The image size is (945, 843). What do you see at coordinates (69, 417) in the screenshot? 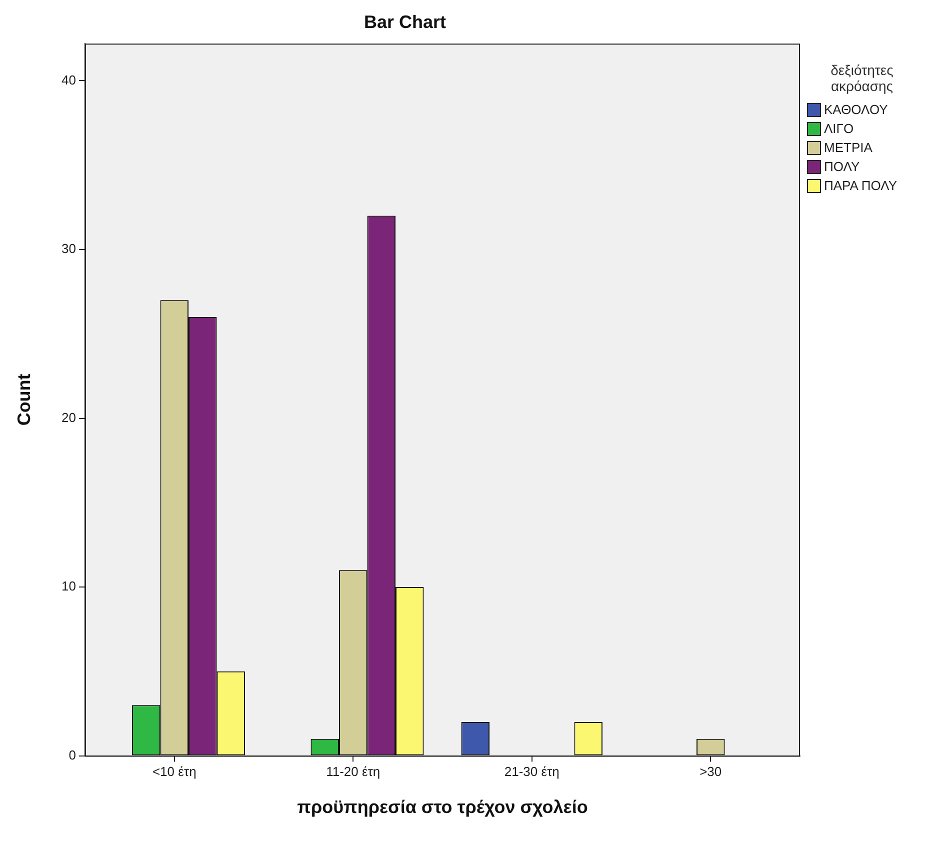
I see `y-tick-label: 20` at bounding box center [69, 417].